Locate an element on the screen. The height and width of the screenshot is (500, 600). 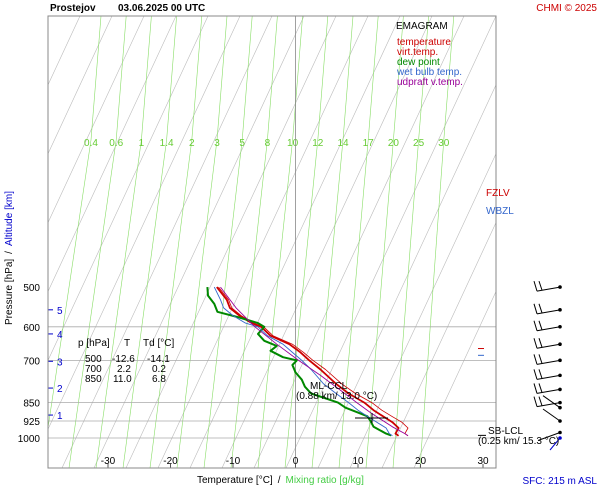
mixing-ratio-label: 14 is located at coordinates (343, 143).